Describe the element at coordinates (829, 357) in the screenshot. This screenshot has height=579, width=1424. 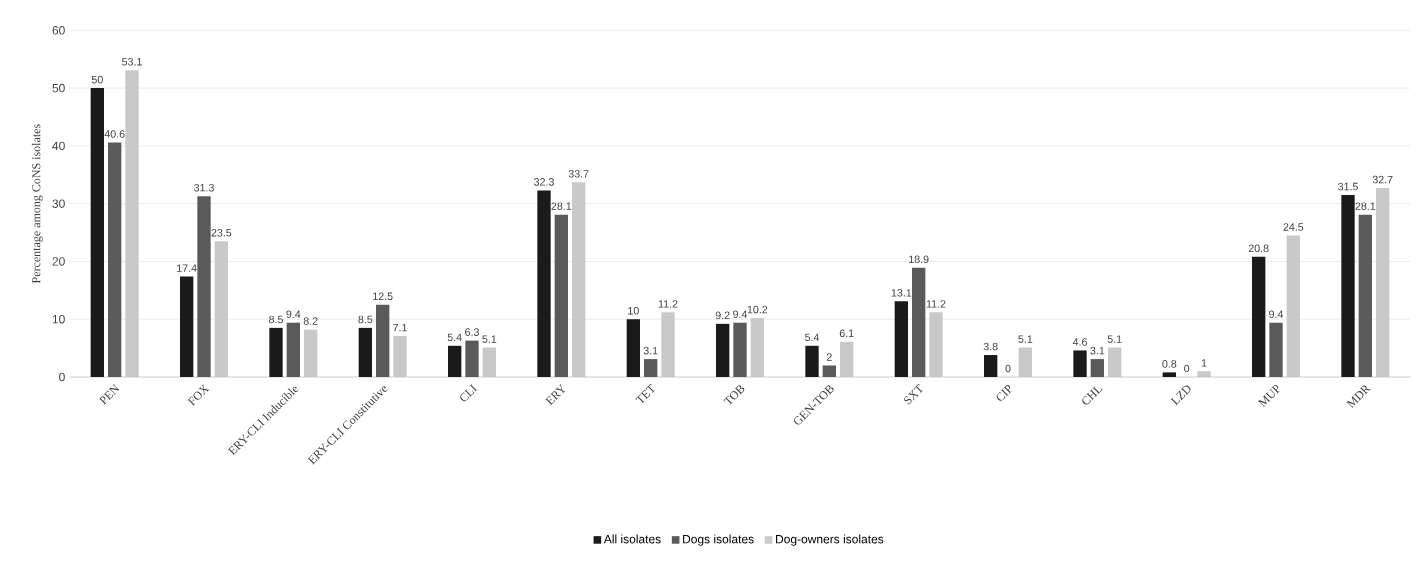
I see `data-label: 2` at that location.